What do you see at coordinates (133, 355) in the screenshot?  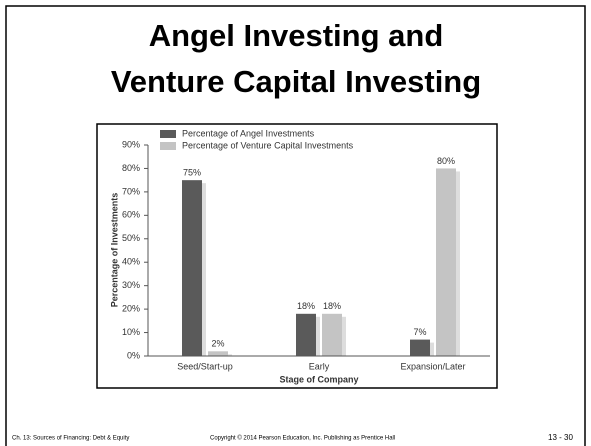 I see `y-tick-label: 0%` at bounding box center [133, 355].